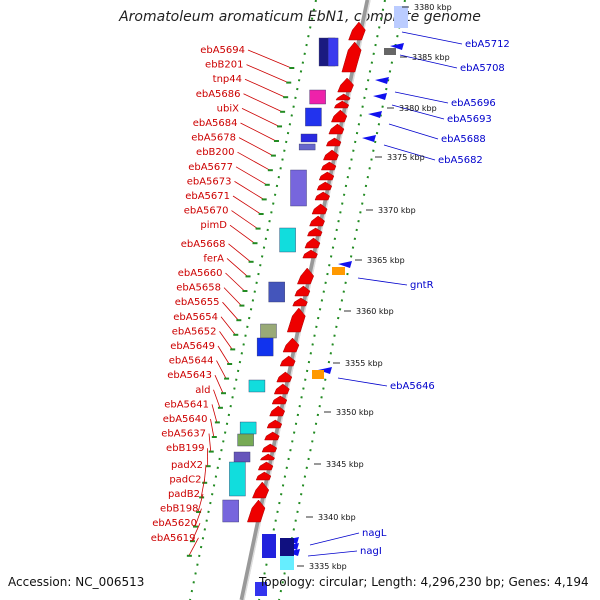 This screenshot has height=600, width=600. I want to click on left-gene-label: ebA5655, so click(197, 302).